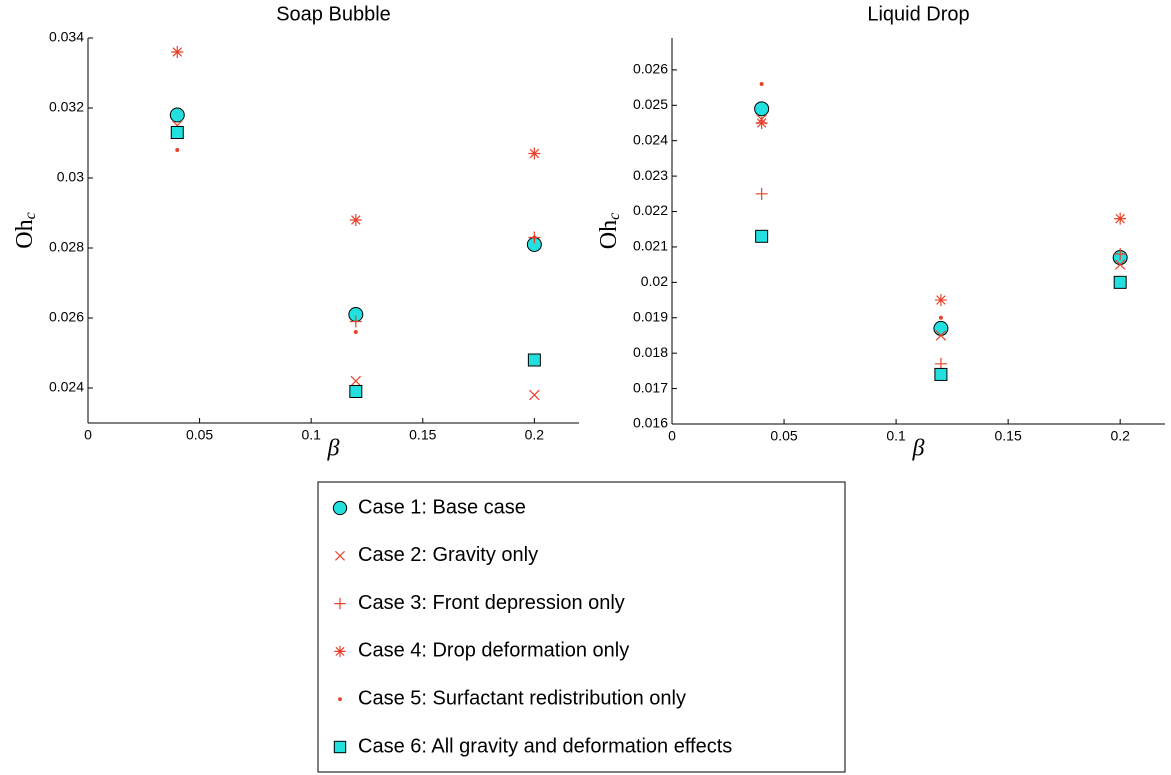  What do you see at coordinates (650, 387) in the screenshot?
I see `y-tick-label: 0.017` at bounding box center [650, 387].